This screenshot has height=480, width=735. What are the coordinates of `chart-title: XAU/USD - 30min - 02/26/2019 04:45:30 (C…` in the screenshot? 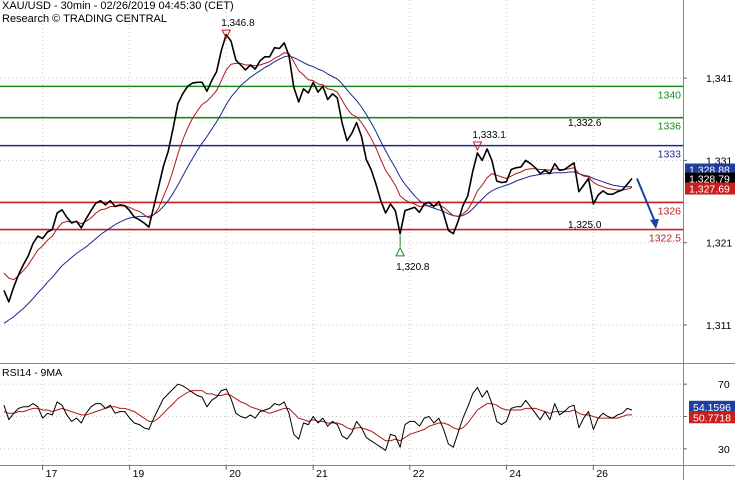 It's located at (118, 6).